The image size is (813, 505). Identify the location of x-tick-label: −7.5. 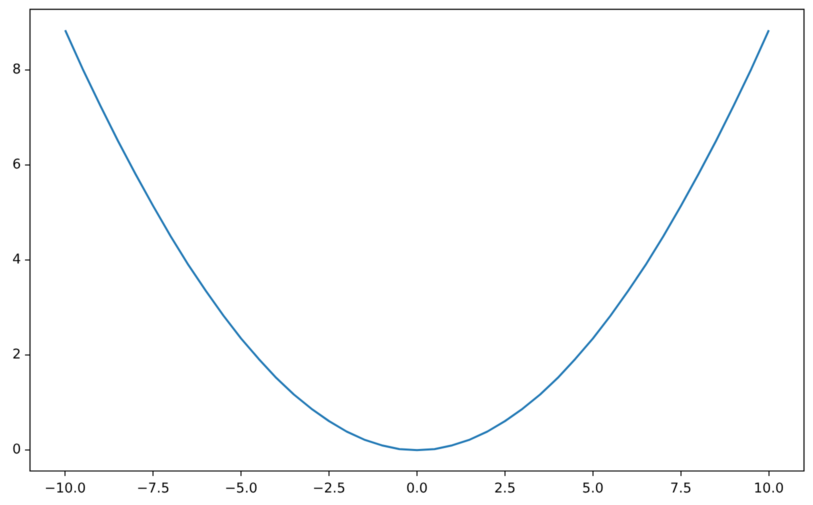
(153, 488).